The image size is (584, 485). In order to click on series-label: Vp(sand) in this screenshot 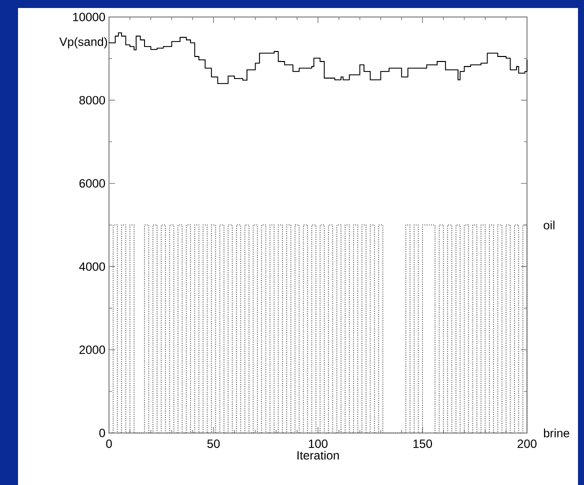, I will do `click(83, 42)`.